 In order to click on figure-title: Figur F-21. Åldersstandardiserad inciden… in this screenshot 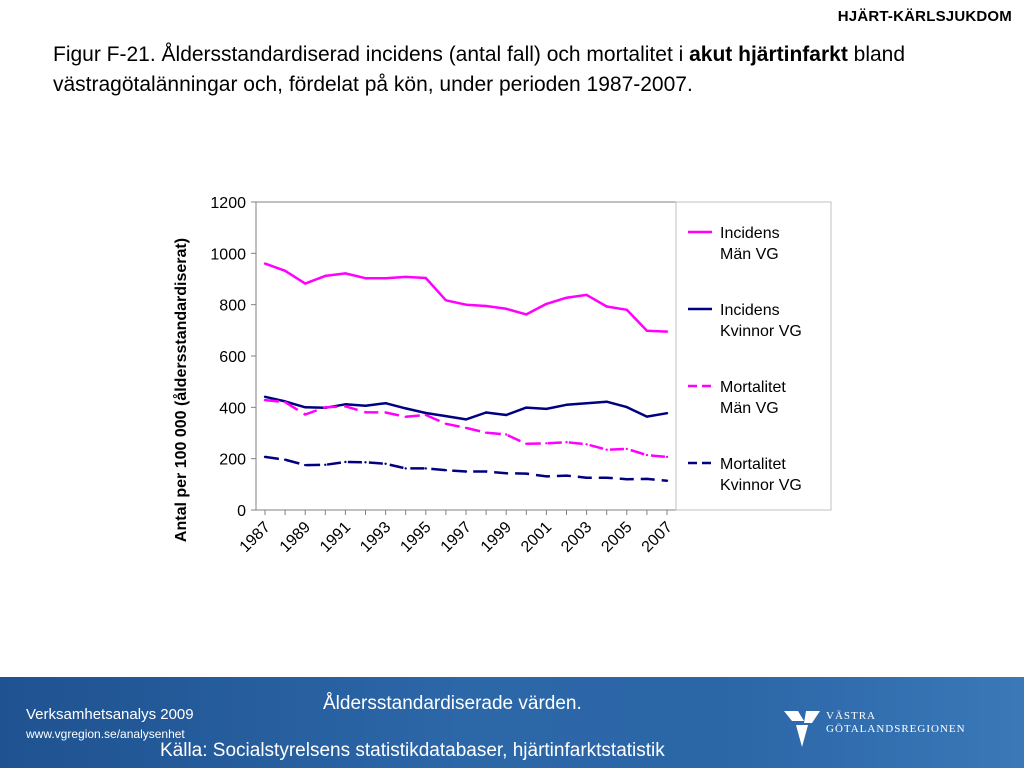, I will do `click(493, 70)`.